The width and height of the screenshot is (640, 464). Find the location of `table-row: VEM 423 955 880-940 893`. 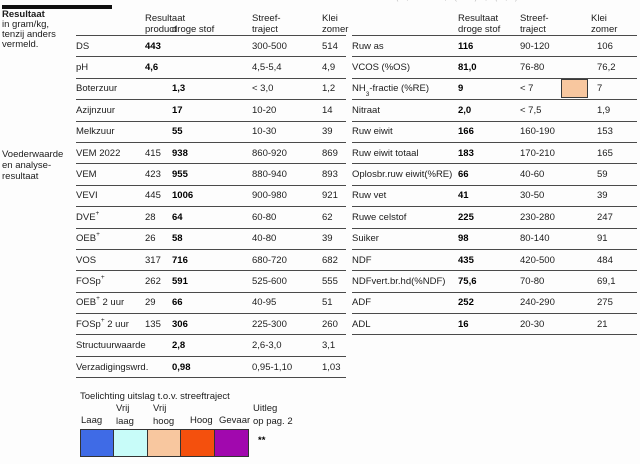

table-row: VEM 423 955 880-940 893 is located at coordinates (211, 175).